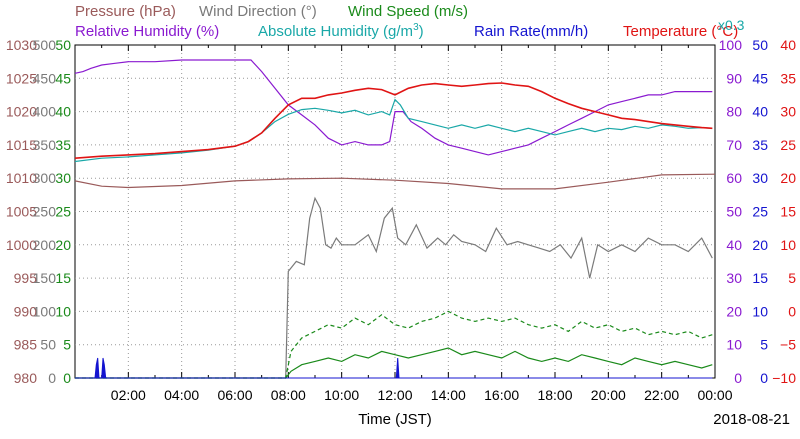 Image resolution: width=800 pixels, height=439 pixels. Describe the element at coordinates (734, 311) in the screenshot. I see `relative_humidity-tick-label: 20` at that location.